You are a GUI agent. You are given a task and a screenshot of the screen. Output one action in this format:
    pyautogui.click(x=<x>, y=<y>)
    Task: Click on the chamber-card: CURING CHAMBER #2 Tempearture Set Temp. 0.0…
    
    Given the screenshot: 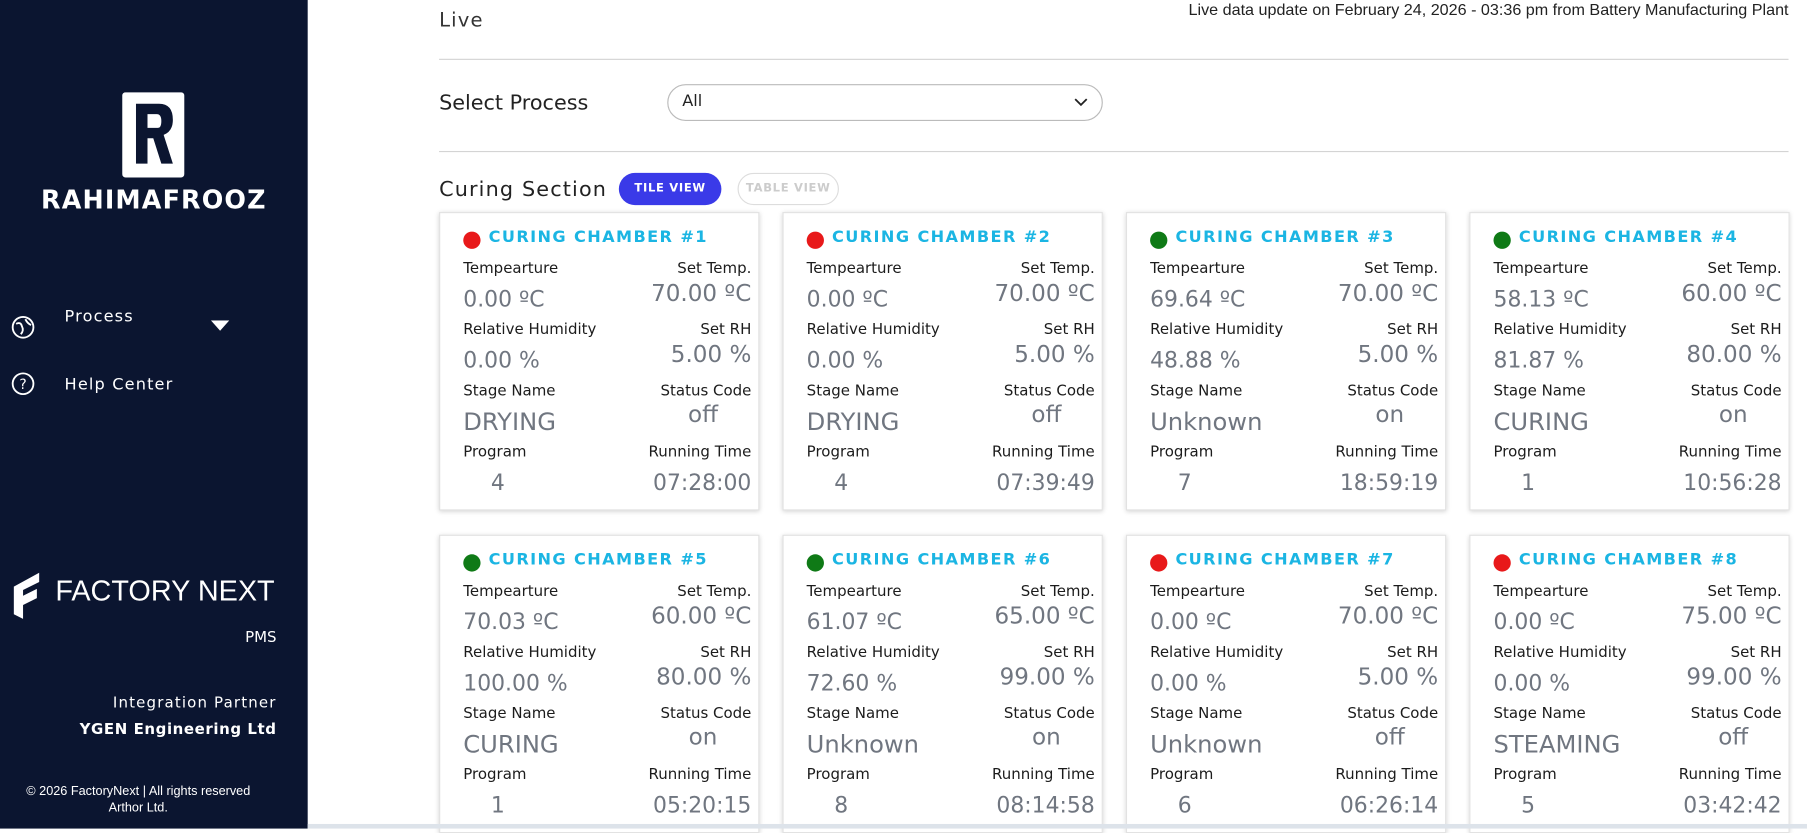 What is the action you would take?
    pyautogui.click(x=942, y=361)
    